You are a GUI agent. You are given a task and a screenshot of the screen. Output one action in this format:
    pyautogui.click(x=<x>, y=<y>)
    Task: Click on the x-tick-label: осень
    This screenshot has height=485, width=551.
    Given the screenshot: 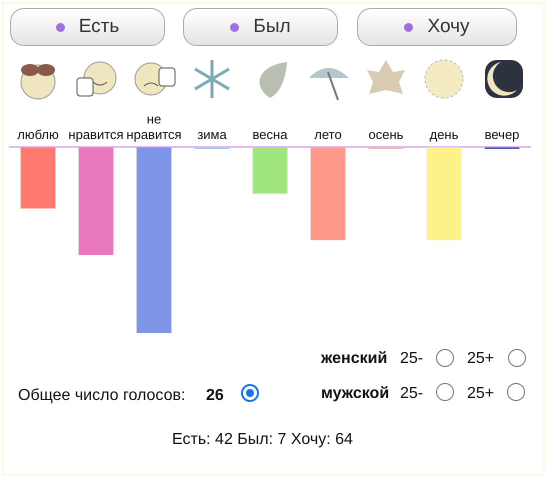 What is the action you would take?
    pyautogui.click(x=386, y=134)
    